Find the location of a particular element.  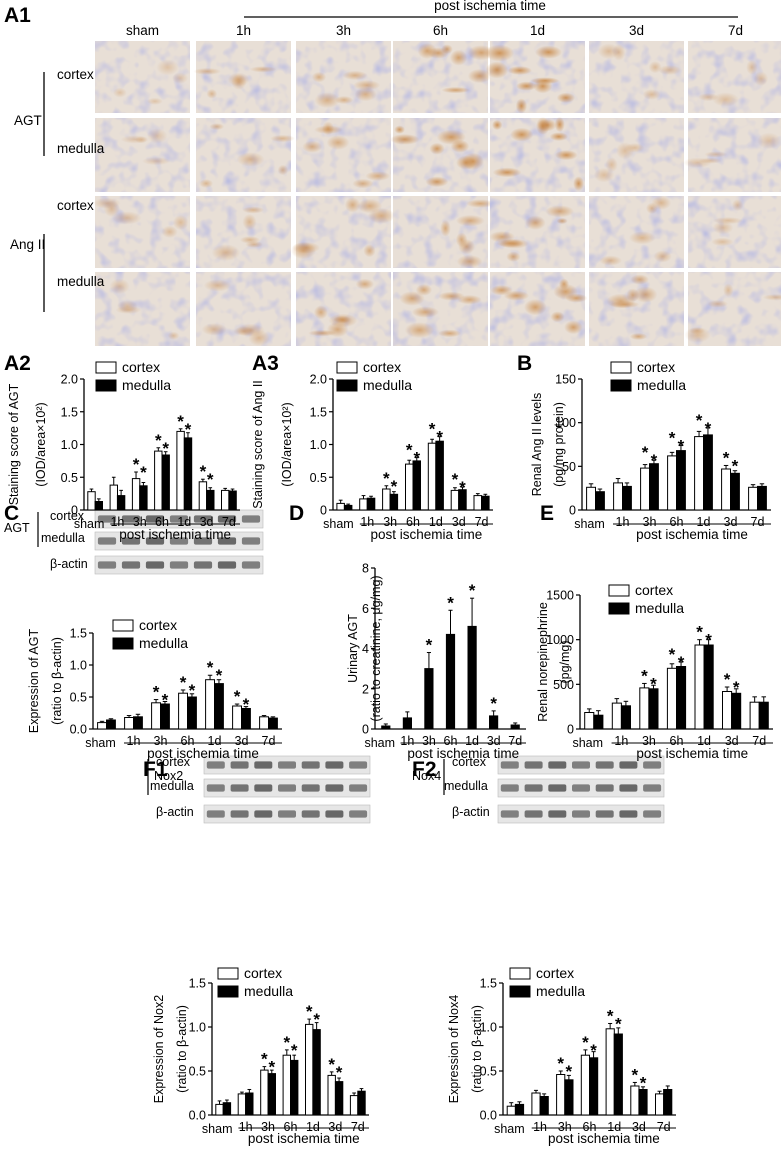

bar-cortex-1d is located at coordinates (180, 470).